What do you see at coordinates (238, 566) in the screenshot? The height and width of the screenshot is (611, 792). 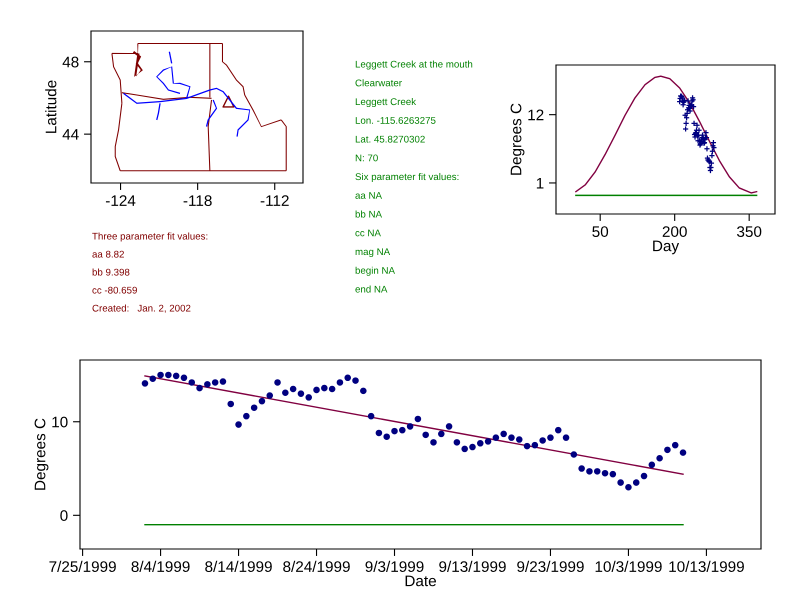 I see `x-tick-label: 8/14/1999` at bounding box center [238, 566].